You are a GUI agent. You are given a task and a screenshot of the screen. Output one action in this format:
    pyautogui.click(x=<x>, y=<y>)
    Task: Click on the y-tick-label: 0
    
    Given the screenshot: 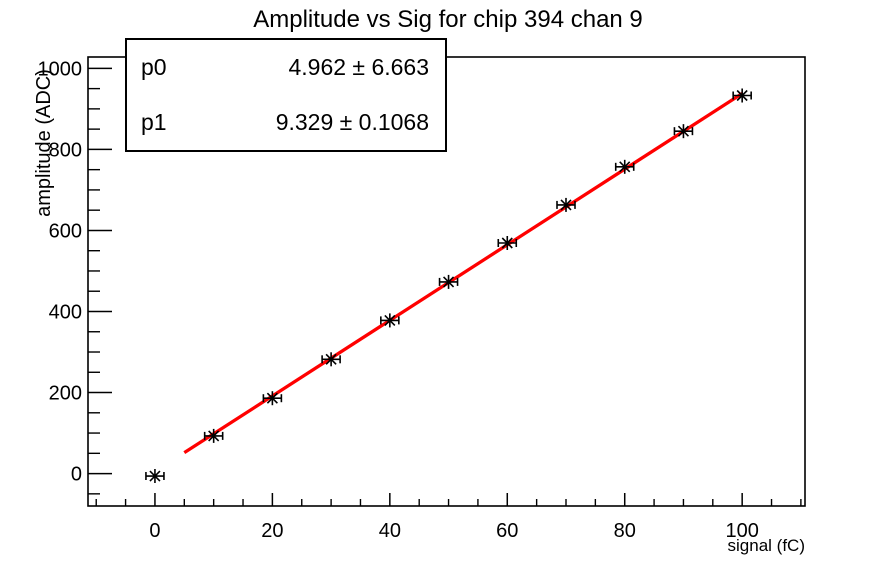 What is the action you would take?
    pyautogui.click(x=76, y=475)
    